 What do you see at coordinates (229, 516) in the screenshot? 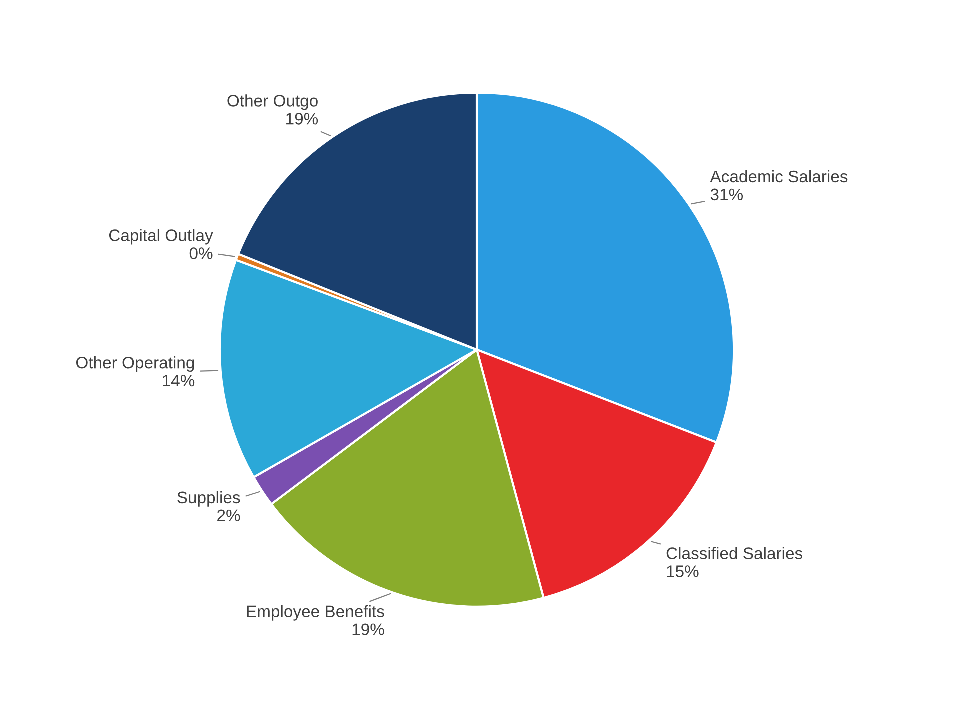
I see `data-label: 2%` at bounding box center [229, 516].